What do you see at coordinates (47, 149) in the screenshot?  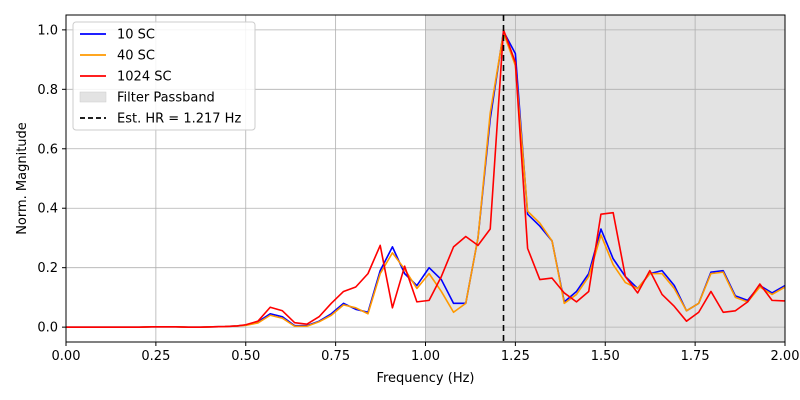 I see `y-tick-label: 0.6` at bounding box center [47, 149].